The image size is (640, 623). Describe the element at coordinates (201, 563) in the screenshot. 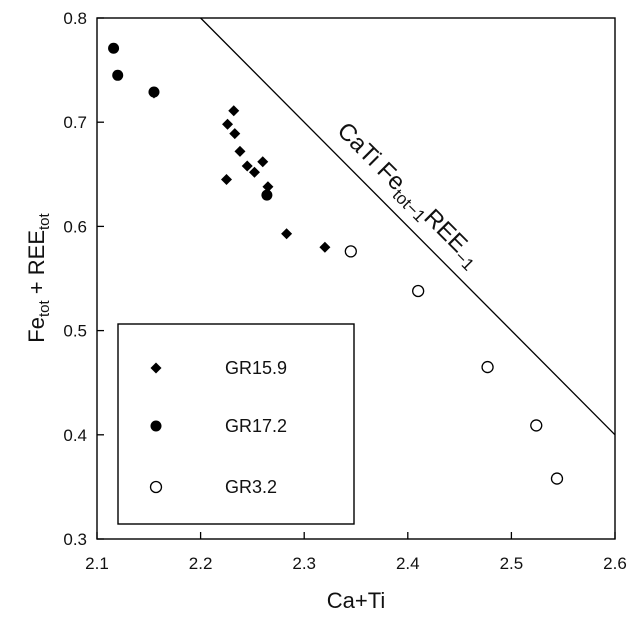

I see `x-tick-label: 2.2` at that location.